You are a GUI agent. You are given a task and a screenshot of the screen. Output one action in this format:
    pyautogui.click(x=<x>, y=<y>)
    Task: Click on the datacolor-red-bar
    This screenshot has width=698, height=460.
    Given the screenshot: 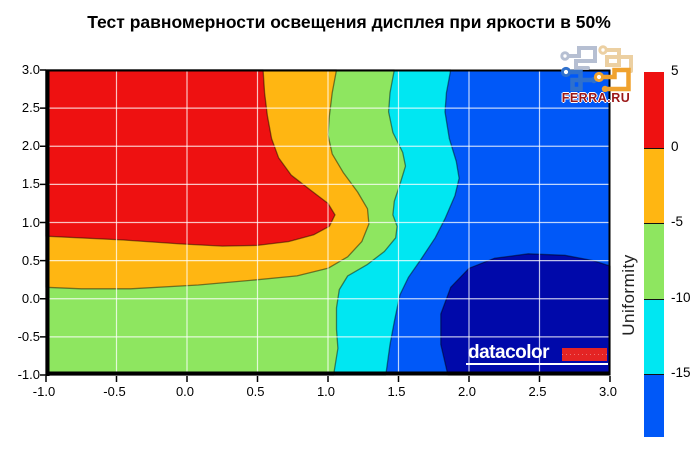 What is the action you would take?
    pyautogui.click(x=584, y=354)
    